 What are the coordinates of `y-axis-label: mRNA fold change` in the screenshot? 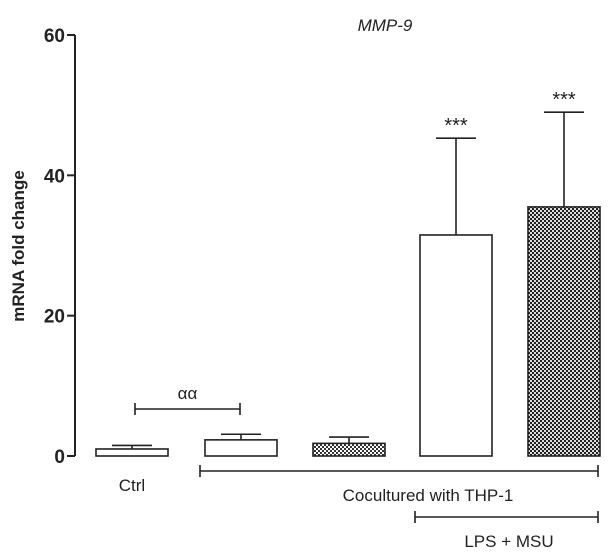 It's located at (18, 245).